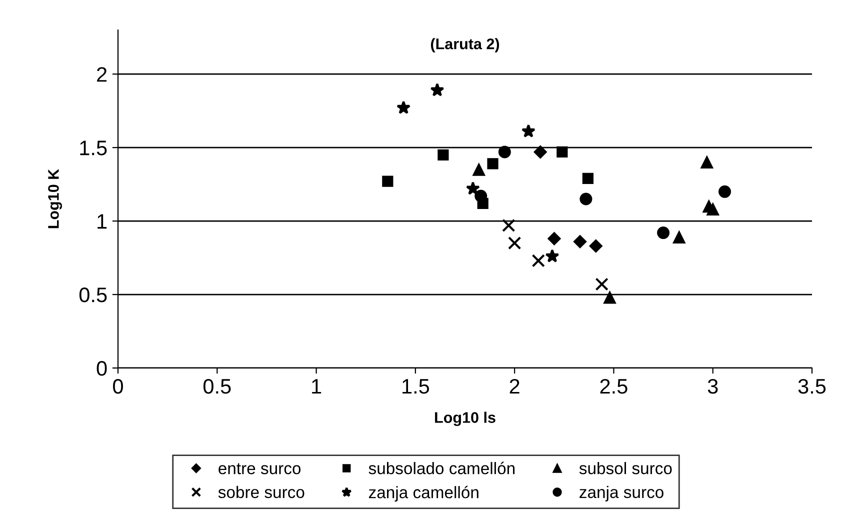 The width and height of the screenshot is (852, 519). Describe the element at coordinates (101, 368) in the screenshot. I see `y-tick-label: 0` at that location.